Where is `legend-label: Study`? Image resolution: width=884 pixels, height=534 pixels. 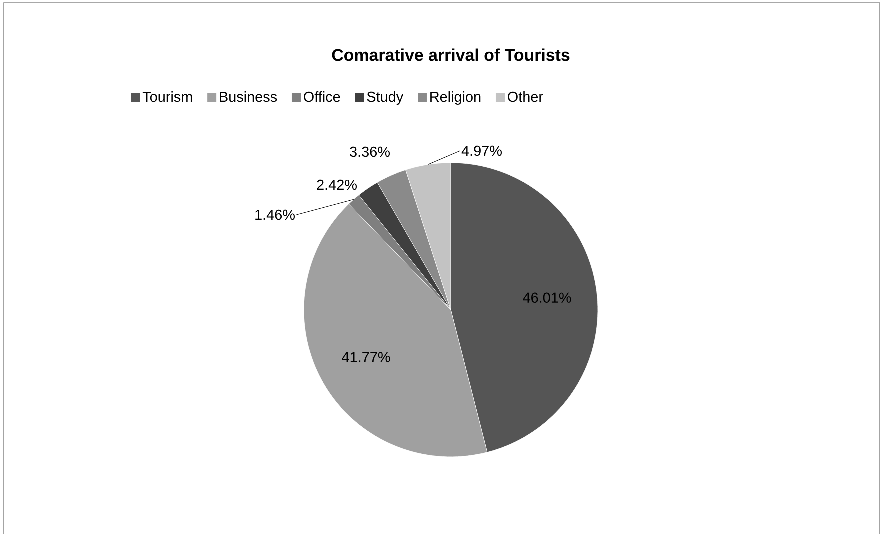 legend-label: Study is located at coordinates (385, 98).